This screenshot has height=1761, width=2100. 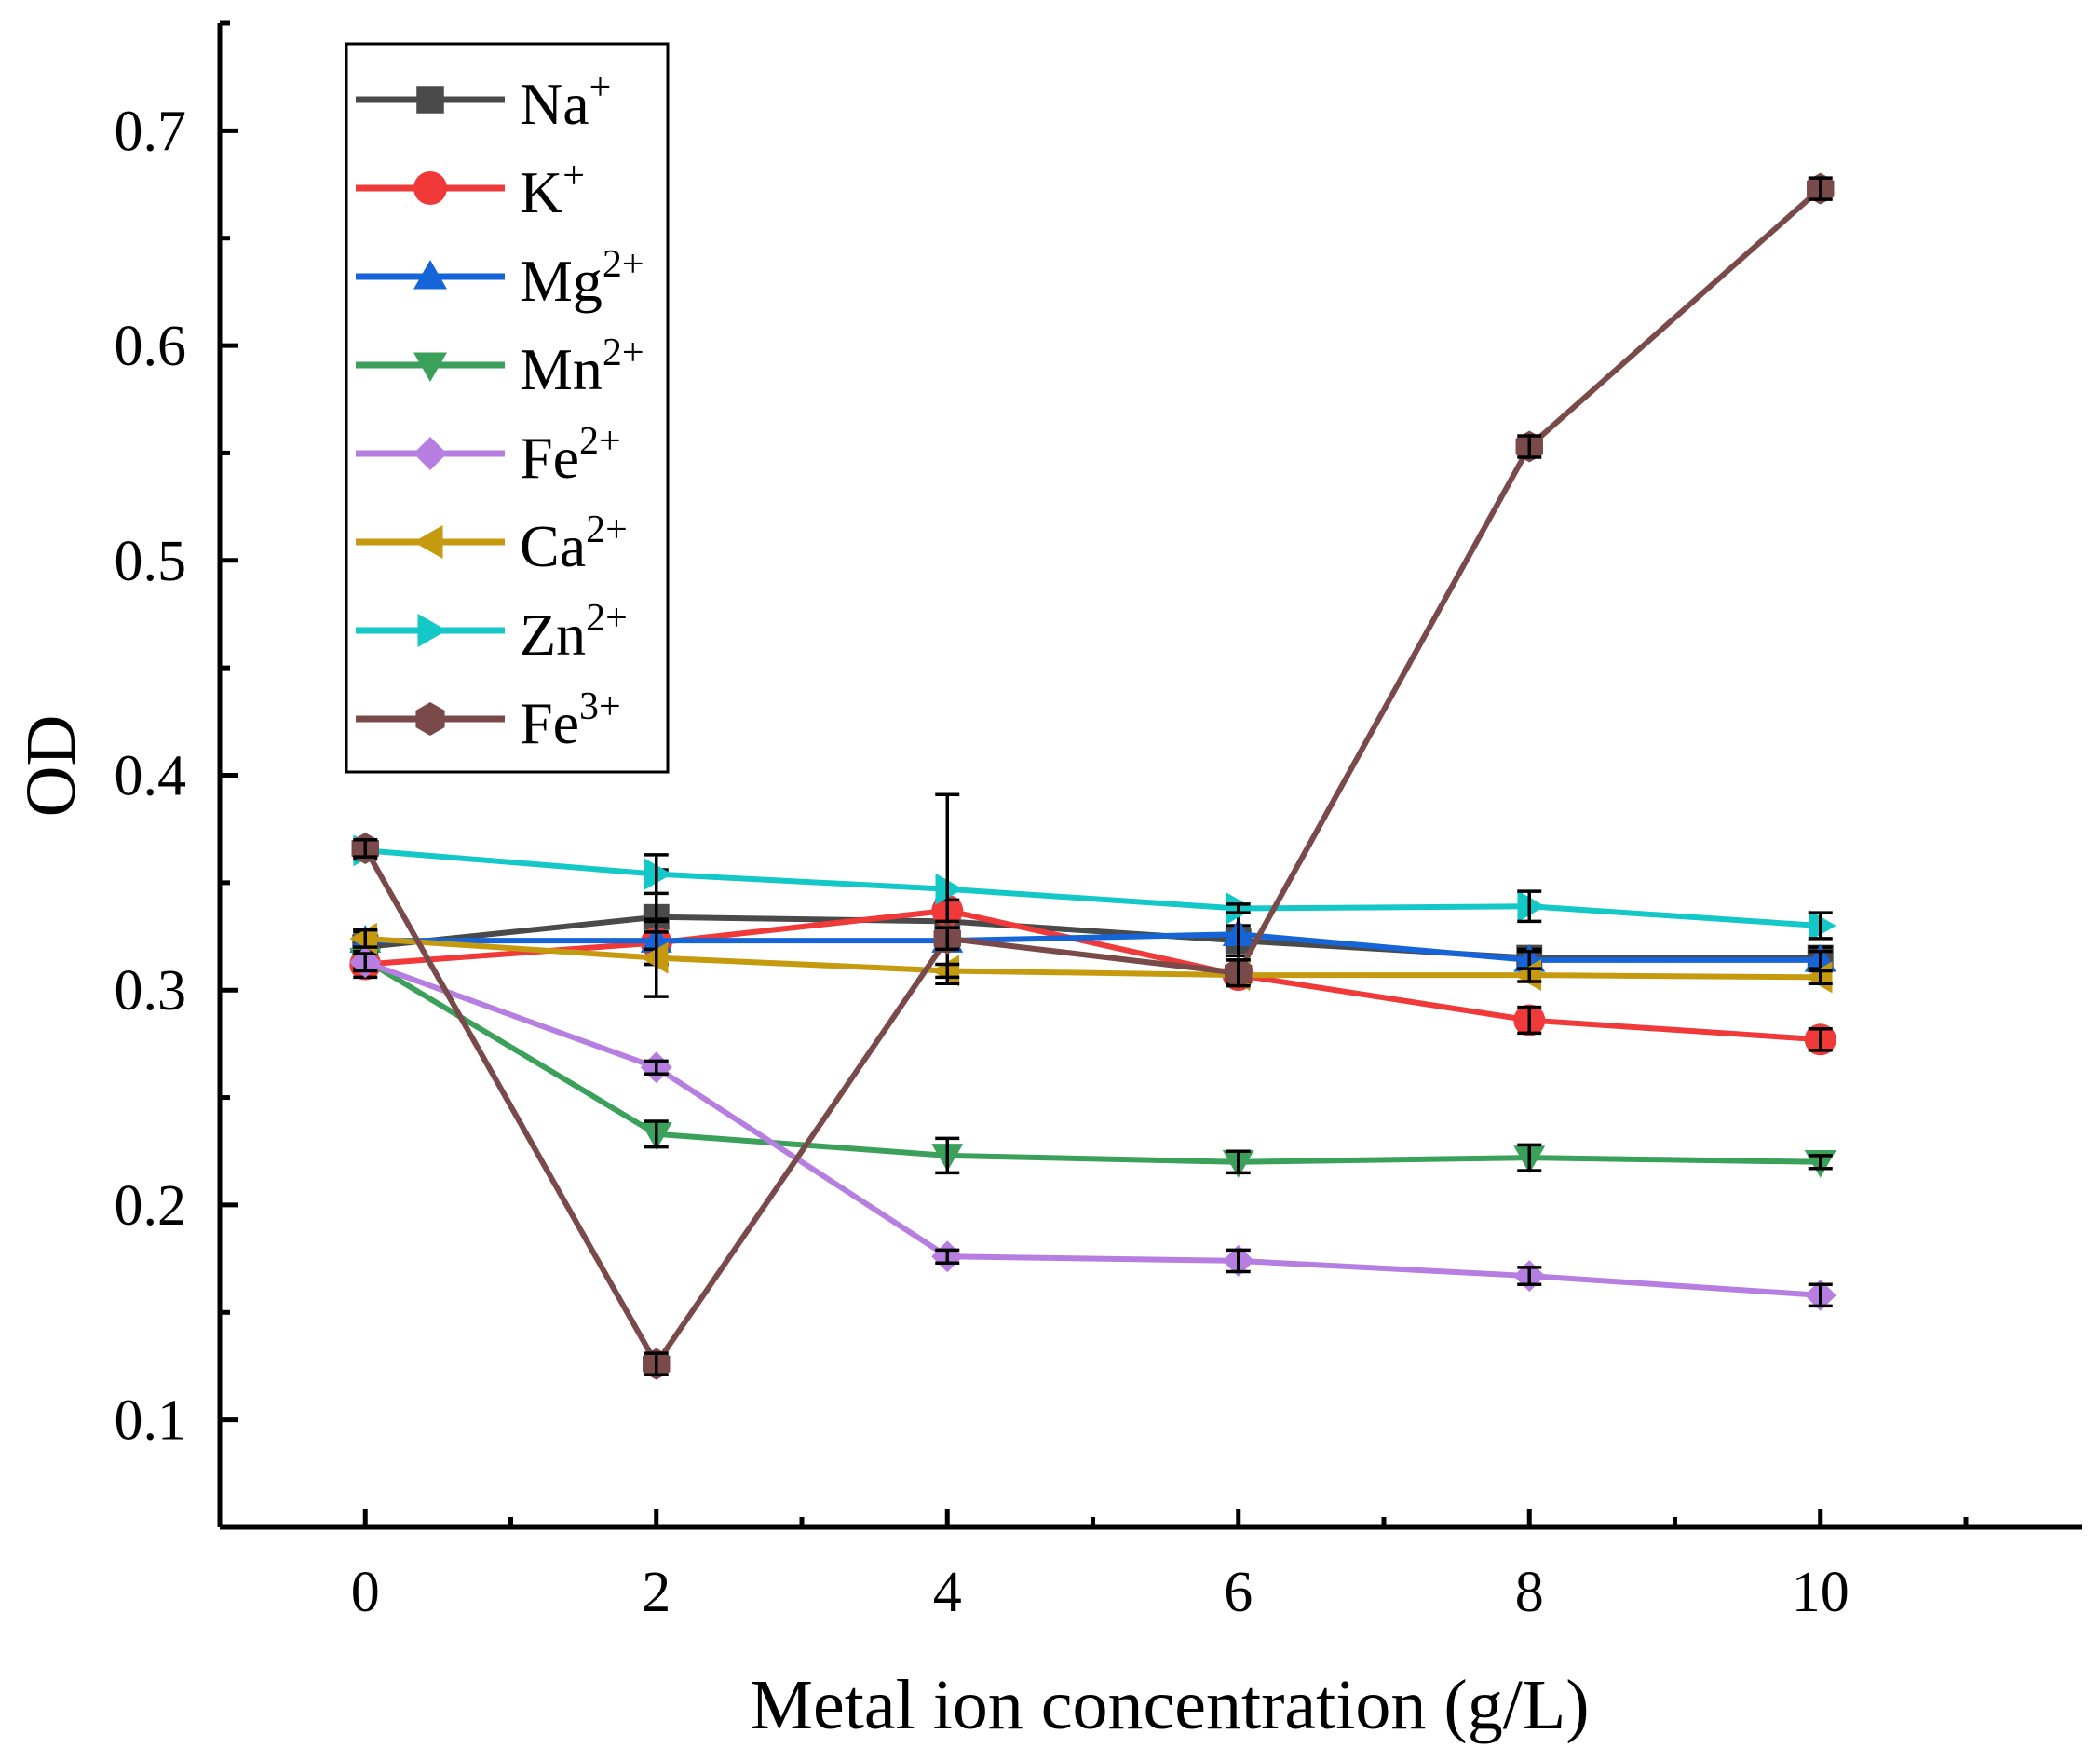 I want to click on legend-label: Mg2+, so click(x=582, y=278).